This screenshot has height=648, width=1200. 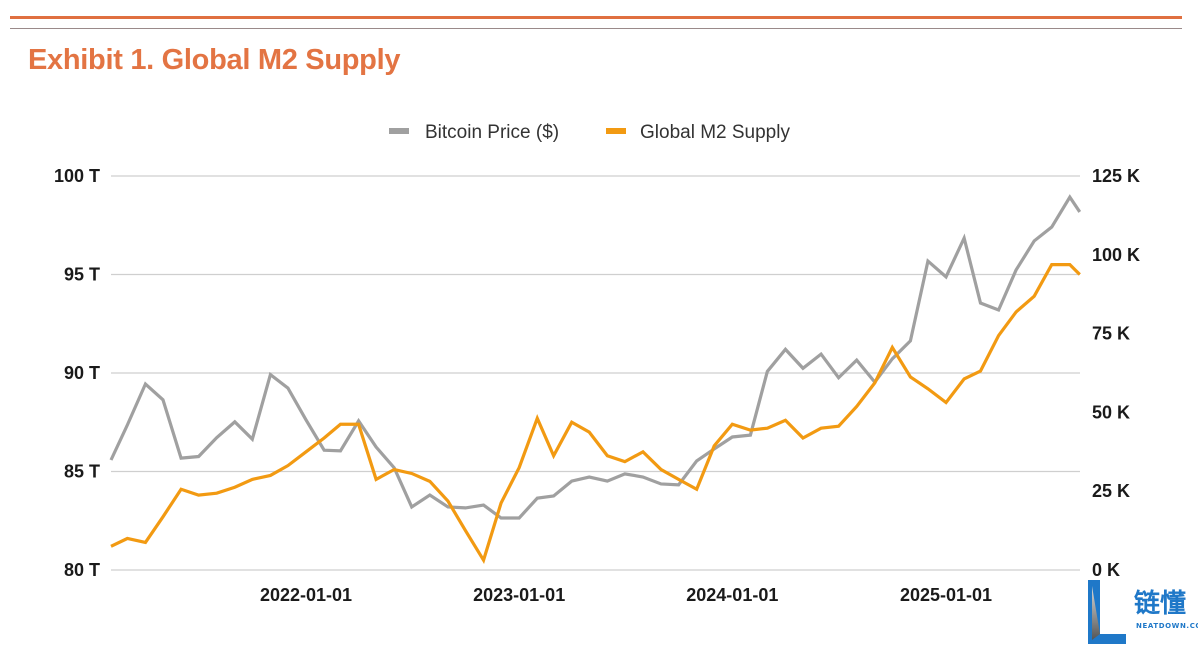 I want to click on y-right-tick-label: 125 K, so click(x=1116, y=176).